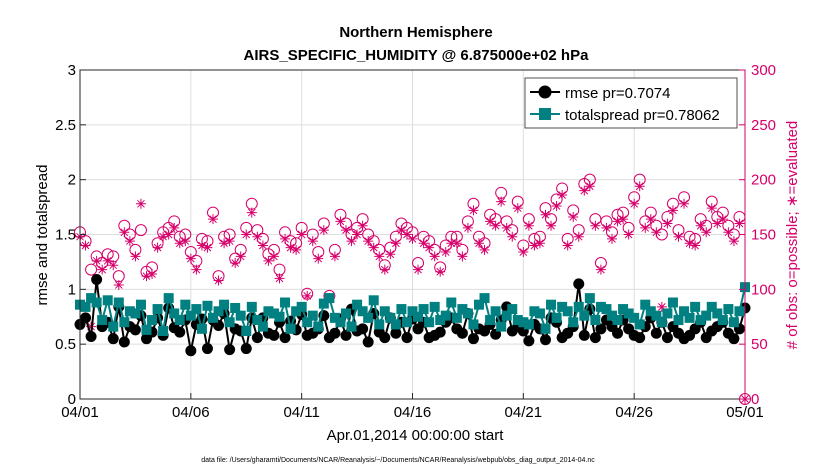  Describe the element at coordinates (631, 103) in the screenshot. I see `legend: rmse pr=0.7074 totalspread pr=0.78062` at that location.